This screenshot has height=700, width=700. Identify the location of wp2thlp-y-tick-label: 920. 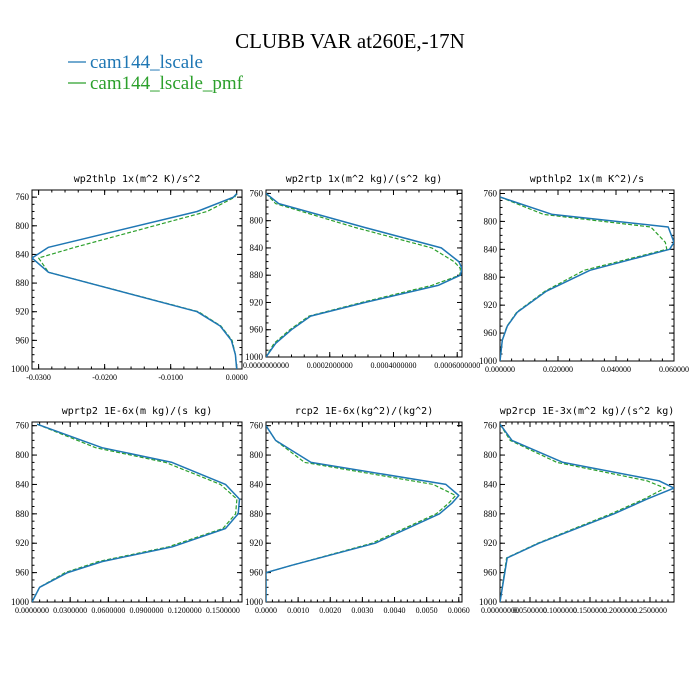
(23, 312).